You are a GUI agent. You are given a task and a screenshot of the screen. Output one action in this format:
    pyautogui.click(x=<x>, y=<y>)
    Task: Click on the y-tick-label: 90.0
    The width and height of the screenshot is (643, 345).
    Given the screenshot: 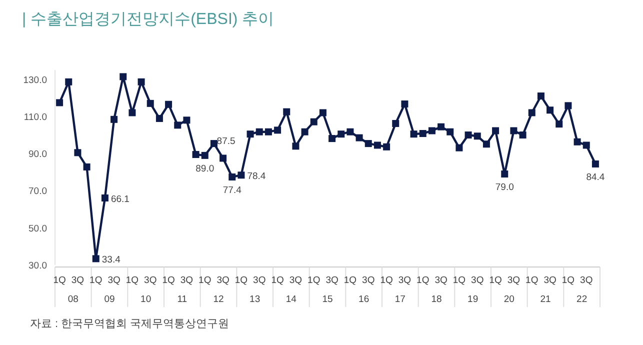 What is the action you would take?
    pyautogui.click(x=37, y=154)
    